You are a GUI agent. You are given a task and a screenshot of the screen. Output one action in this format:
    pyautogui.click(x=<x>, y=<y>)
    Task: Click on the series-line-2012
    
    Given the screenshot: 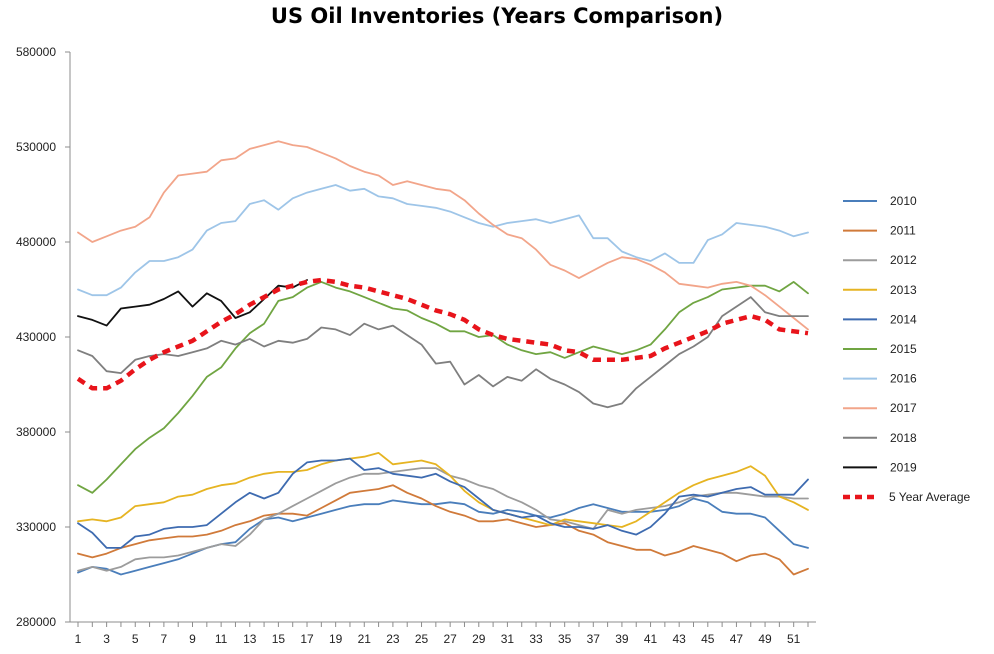 What is the action you would take?
    pyautogui.click(x=443, y=519)
    